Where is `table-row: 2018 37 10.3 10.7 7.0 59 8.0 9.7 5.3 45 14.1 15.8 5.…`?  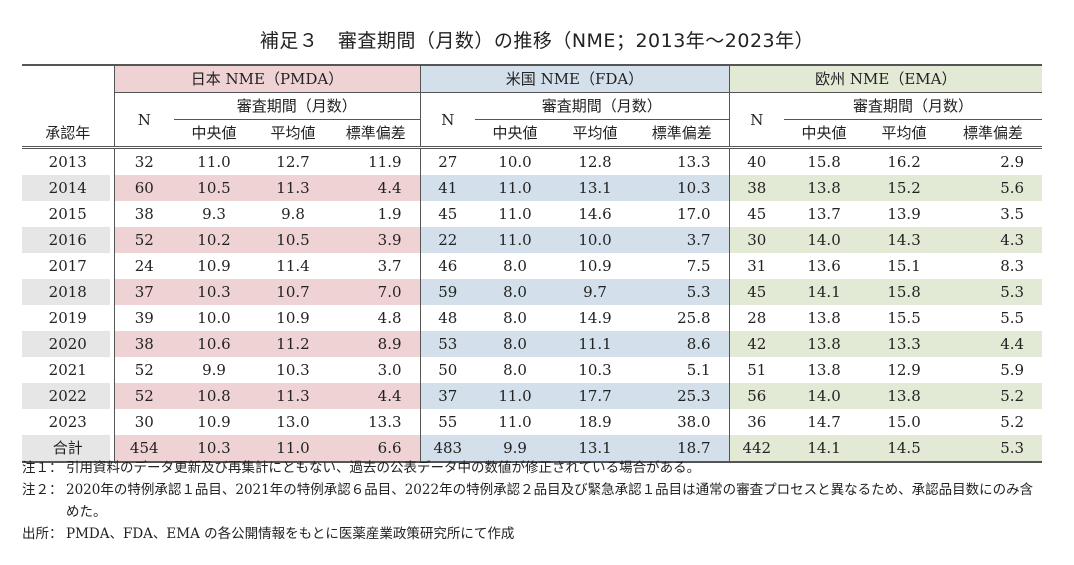 table-row: 2018 37 10.3 10.7 7.0 59 8.0 9.7 5.3 45 14.1 15.8 5.… is located at coordinates (532, 292).